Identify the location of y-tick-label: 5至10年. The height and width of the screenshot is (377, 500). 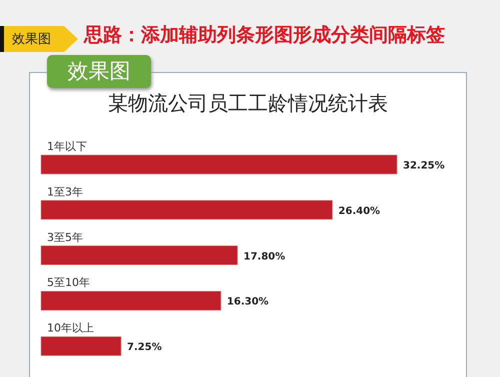
(68, 283).